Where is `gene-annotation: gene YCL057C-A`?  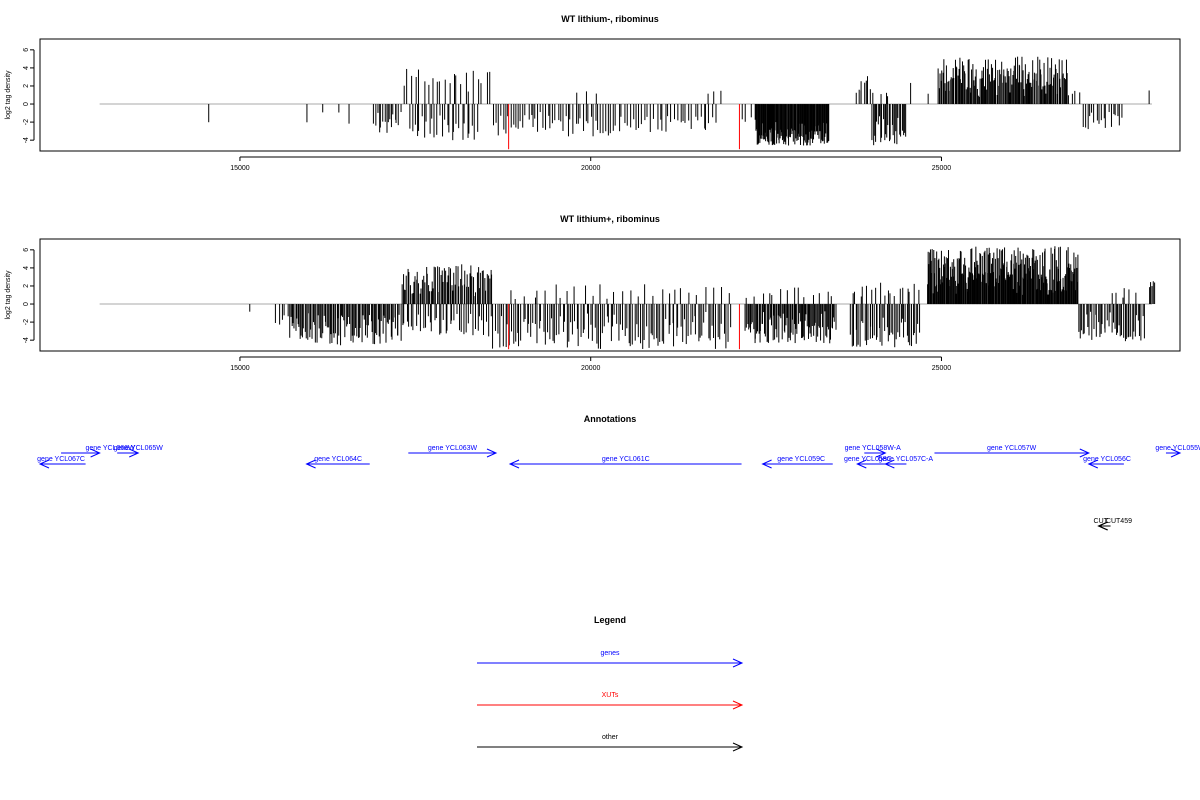
gene-annotation: gene YCL057C-A is located at coordinates (905, 462).